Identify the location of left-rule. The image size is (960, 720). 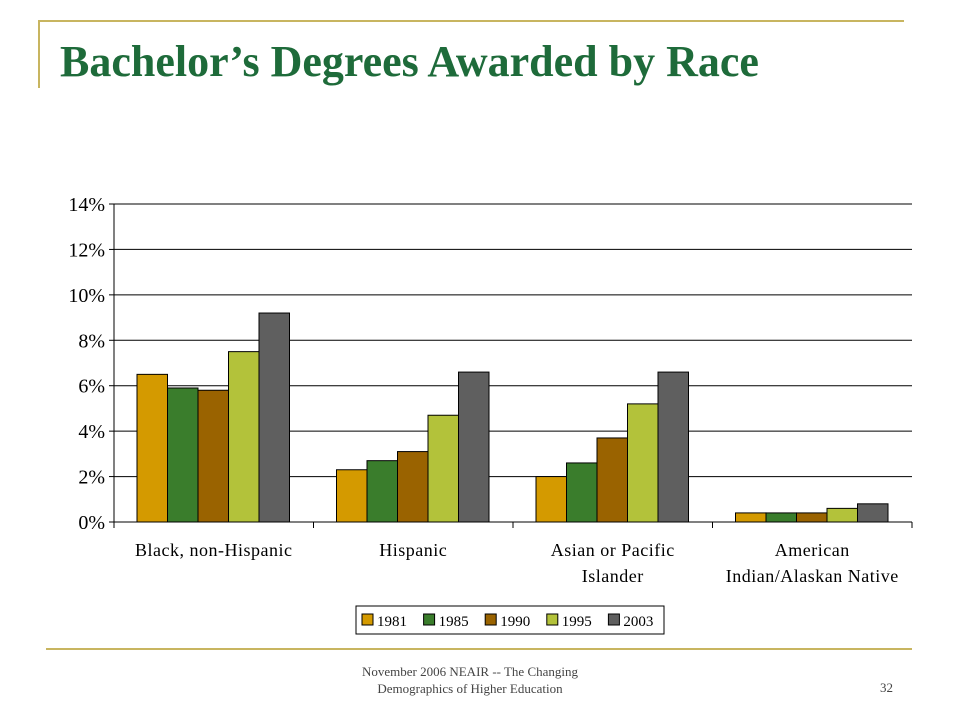
(39, 54).